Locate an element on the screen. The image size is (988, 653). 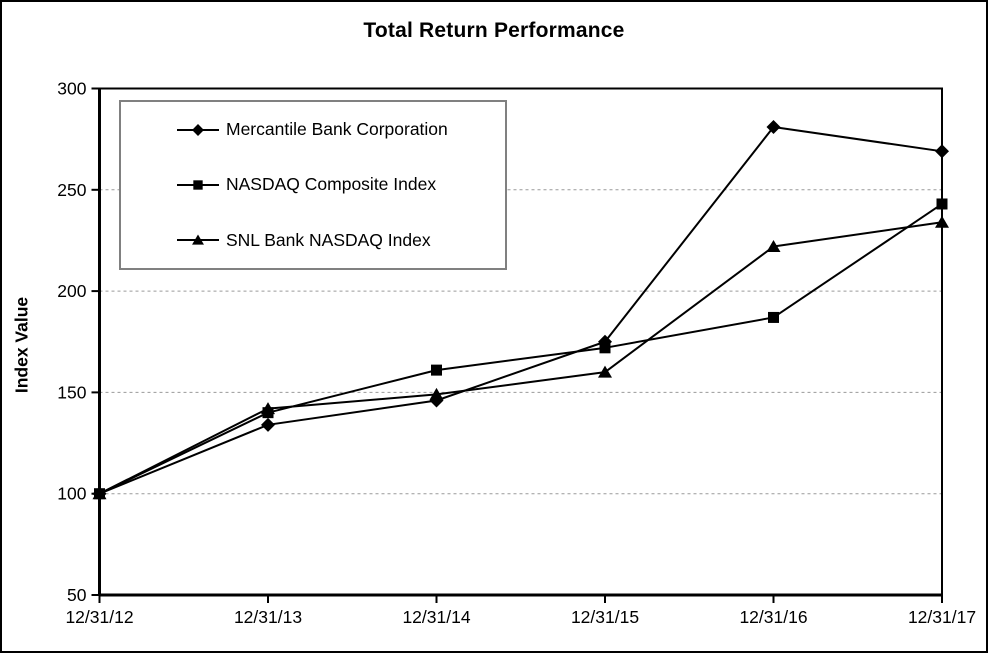
y-axis-tick-label: 300 is located at coordinates (71, 89).